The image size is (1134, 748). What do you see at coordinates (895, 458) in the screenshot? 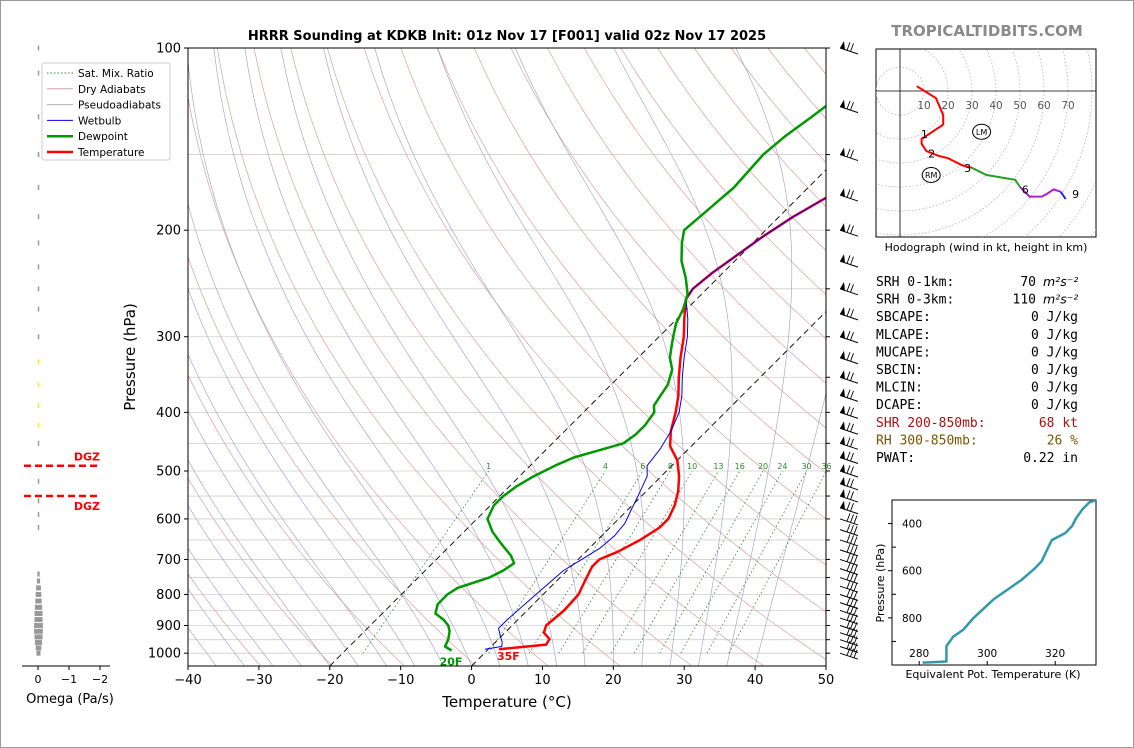
I see `index-label: PWAT:` at bounding box center [895, 458].